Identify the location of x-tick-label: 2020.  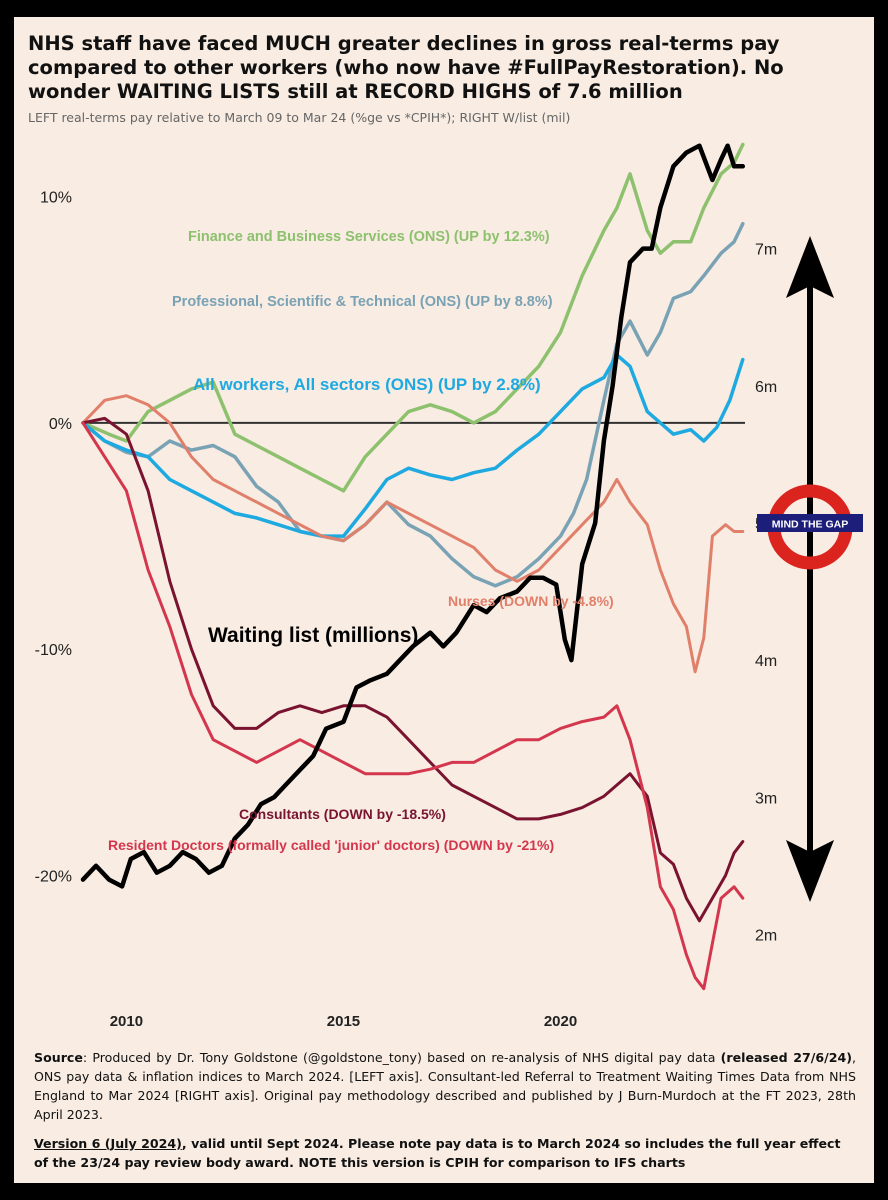
(560, 1021).